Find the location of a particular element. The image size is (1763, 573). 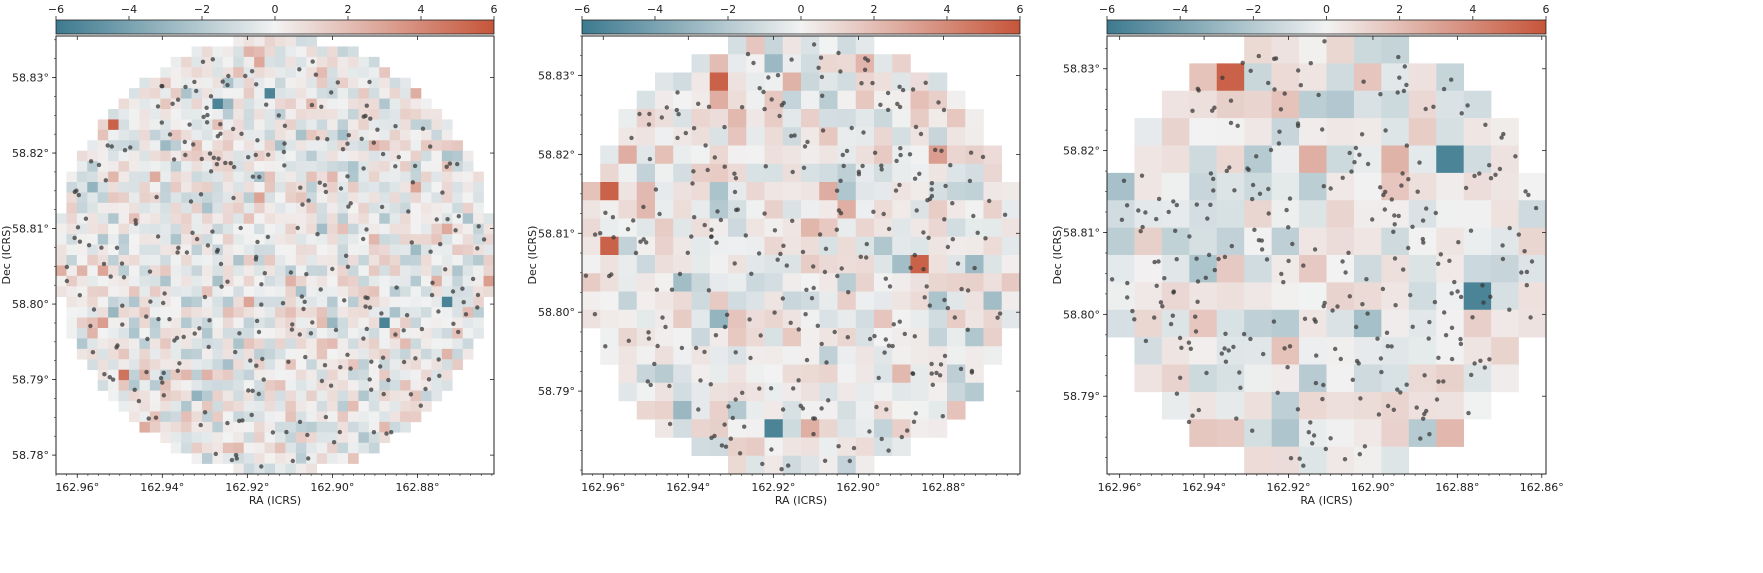

colorbar-tick-label: 2 is located at coordinates (1399, 9).